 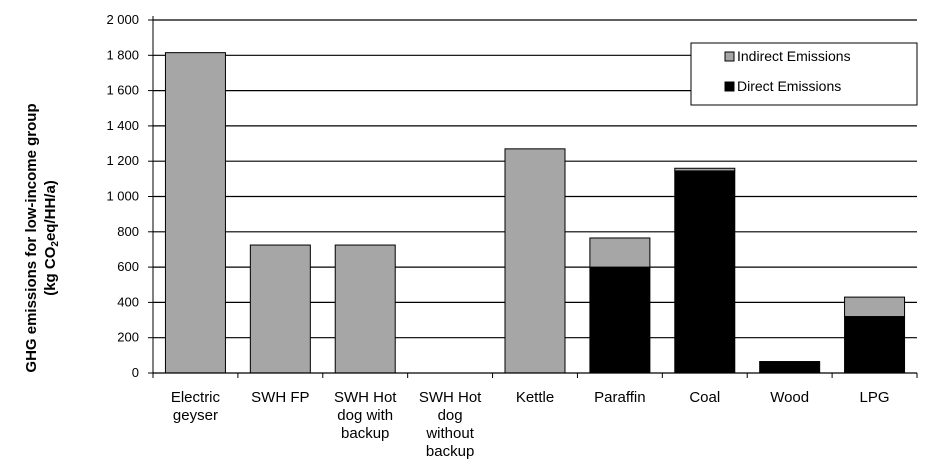 I want to click on x-category-label: SWH Hot dog without backup, so click(x=450, y=424).